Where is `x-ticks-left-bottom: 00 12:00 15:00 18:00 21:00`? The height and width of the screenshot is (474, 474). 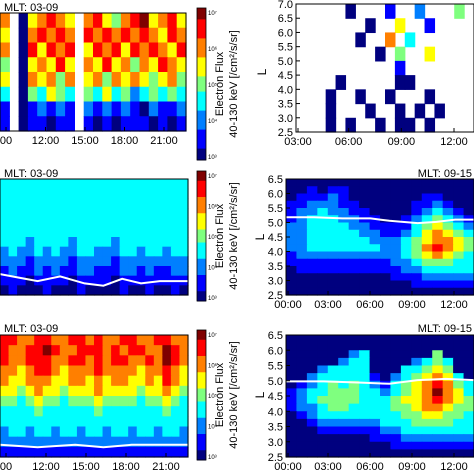 x-ticks-left-bottom: 00 12:00 15:00 18:00 21:00 is located at coordinates (90, 463).